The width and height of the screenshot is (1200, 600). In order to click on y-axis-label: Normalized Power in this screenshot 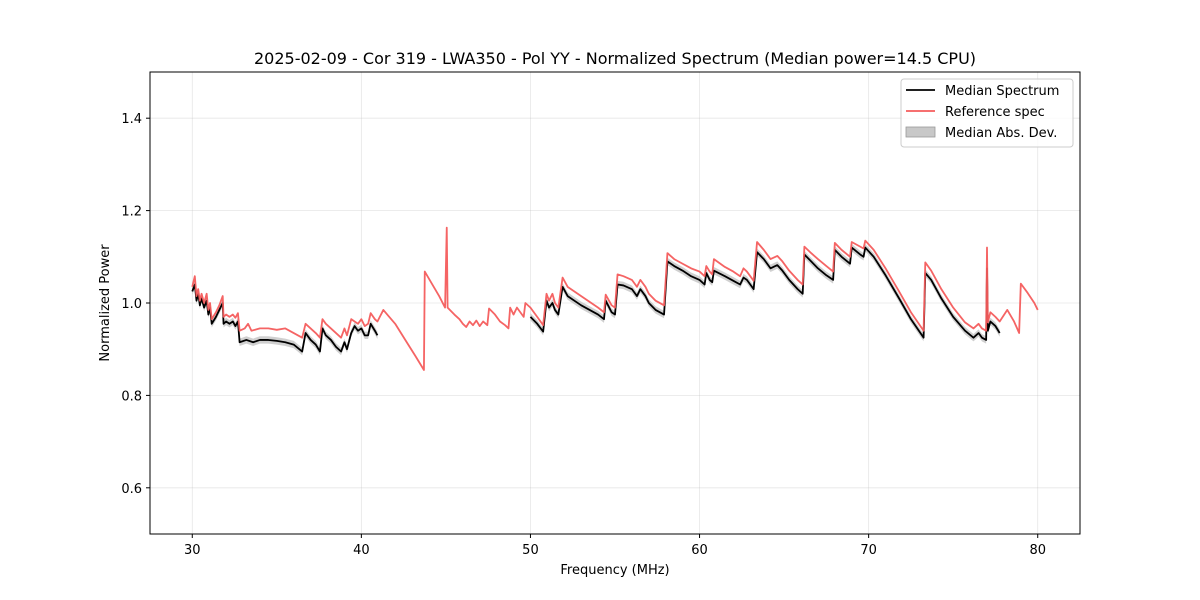, I will do `click(105, 303)`.